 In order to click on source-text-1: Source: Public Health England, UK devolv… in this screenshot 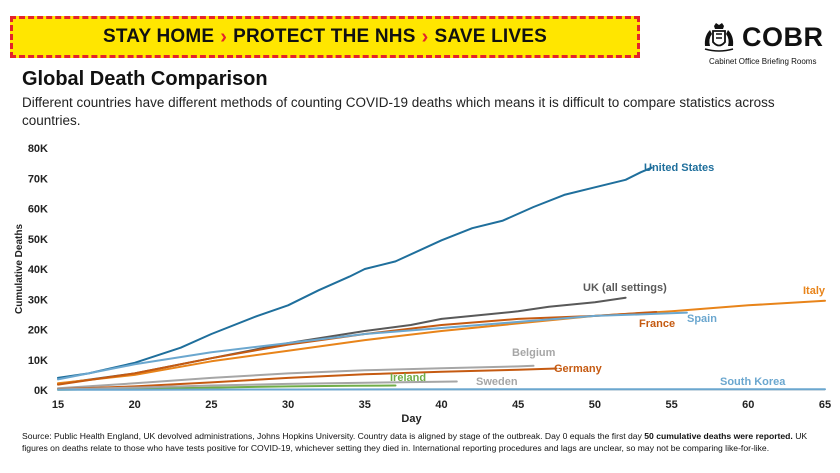, I will do `click(333, 436)`.